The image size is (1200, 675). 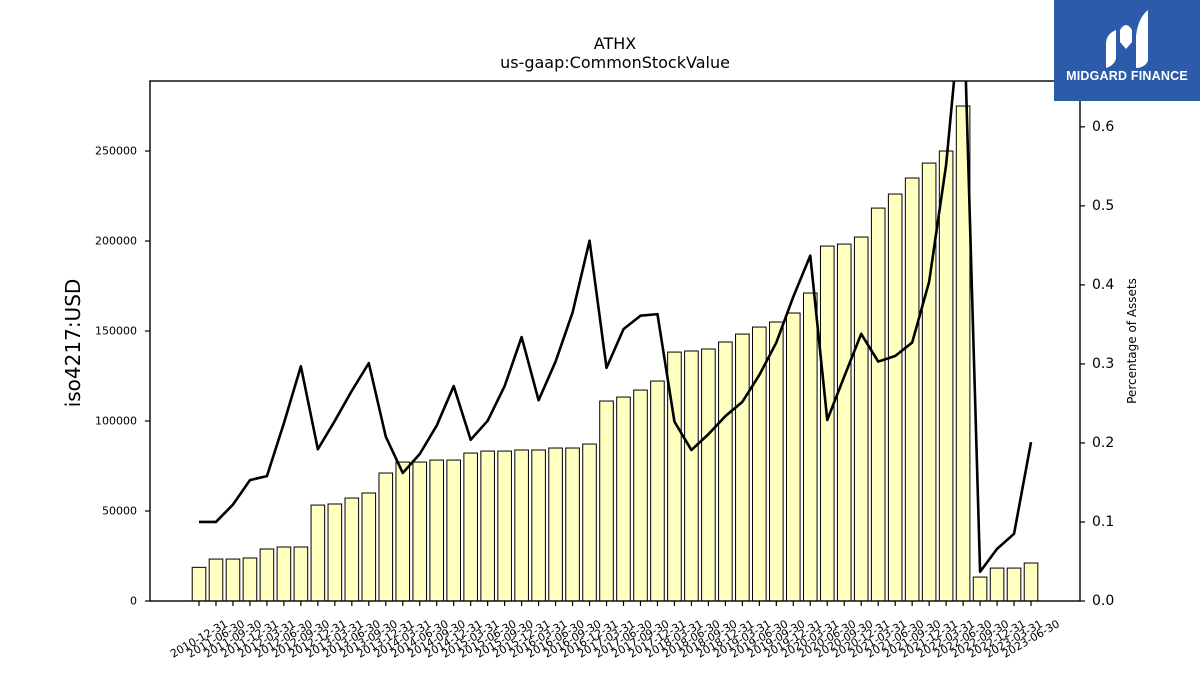 I want to click on y-axis: 0 50000 100000 150000 200000 250000, so click(x=122, y=376).